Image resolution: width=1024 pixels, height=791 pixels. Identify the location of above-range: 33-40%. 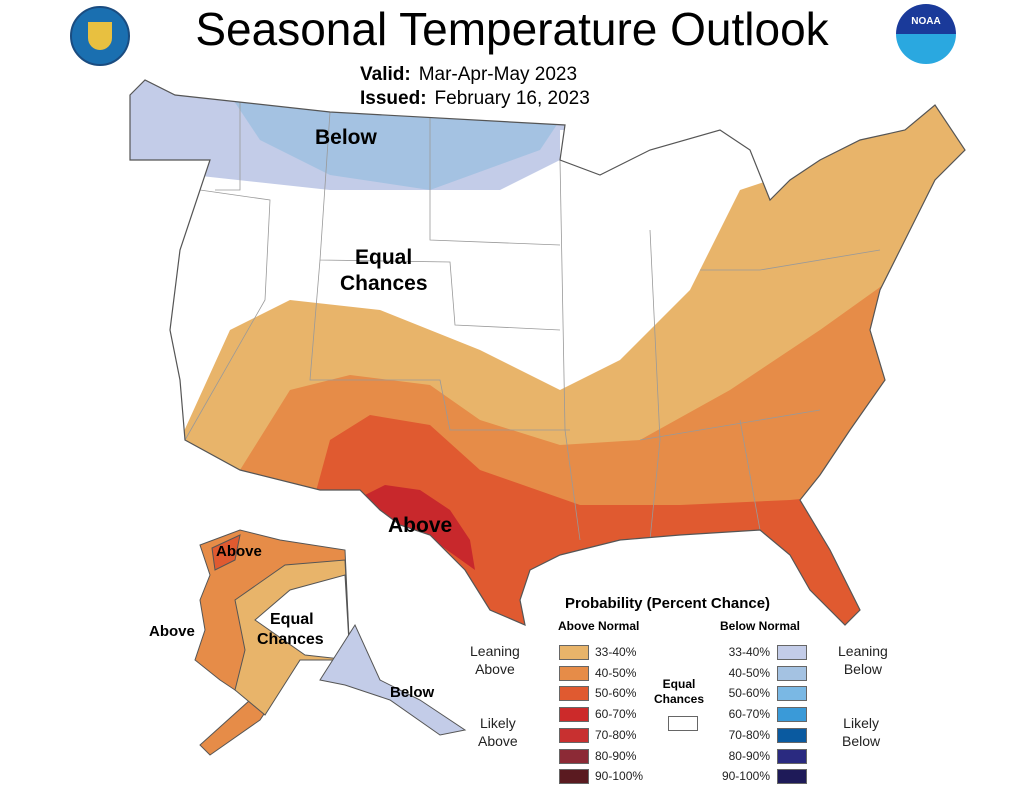
(616, 652).